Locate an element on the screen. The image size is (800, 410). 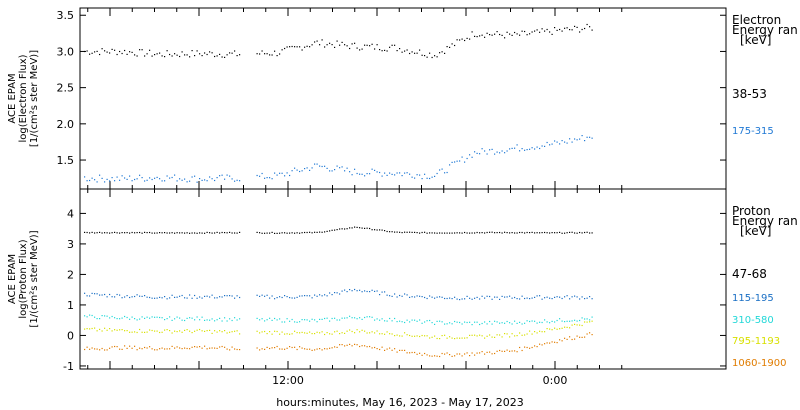
legend-title-line: Energy ran is located at coordinates (765, 30).